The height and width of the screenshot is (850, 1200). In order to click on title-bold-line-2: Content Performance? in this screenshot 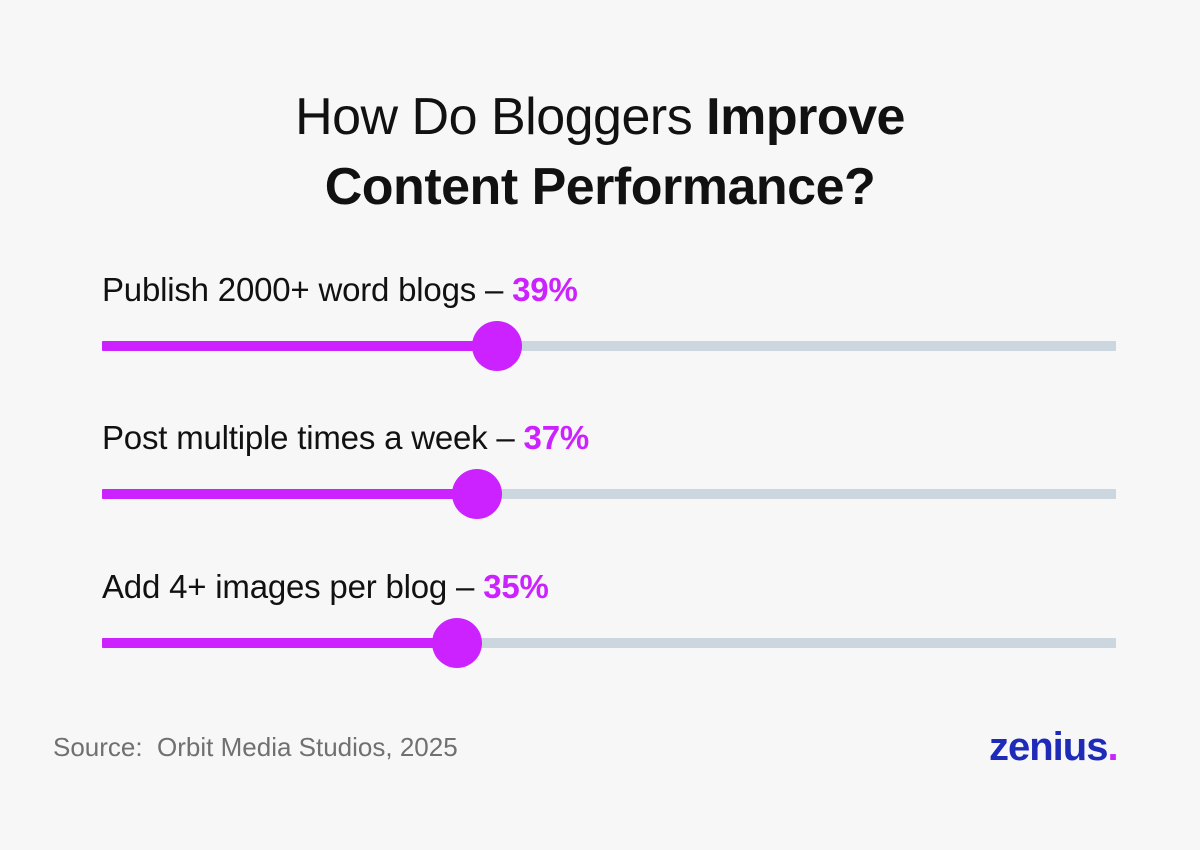, I will do `click(600, 187)`.